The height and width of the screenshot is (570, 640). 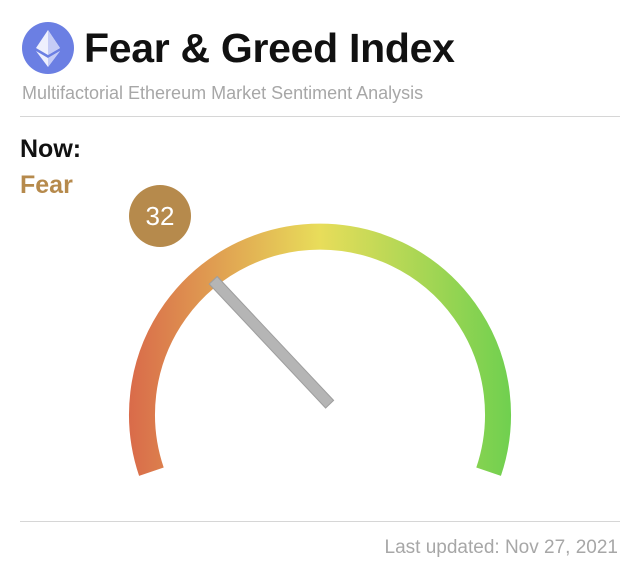 What do you see at coordinates (501, 547) in the screenshot?
I see `last-updated-text: Last updated: Nov 27, 2021` at bounding box center [501, 547].